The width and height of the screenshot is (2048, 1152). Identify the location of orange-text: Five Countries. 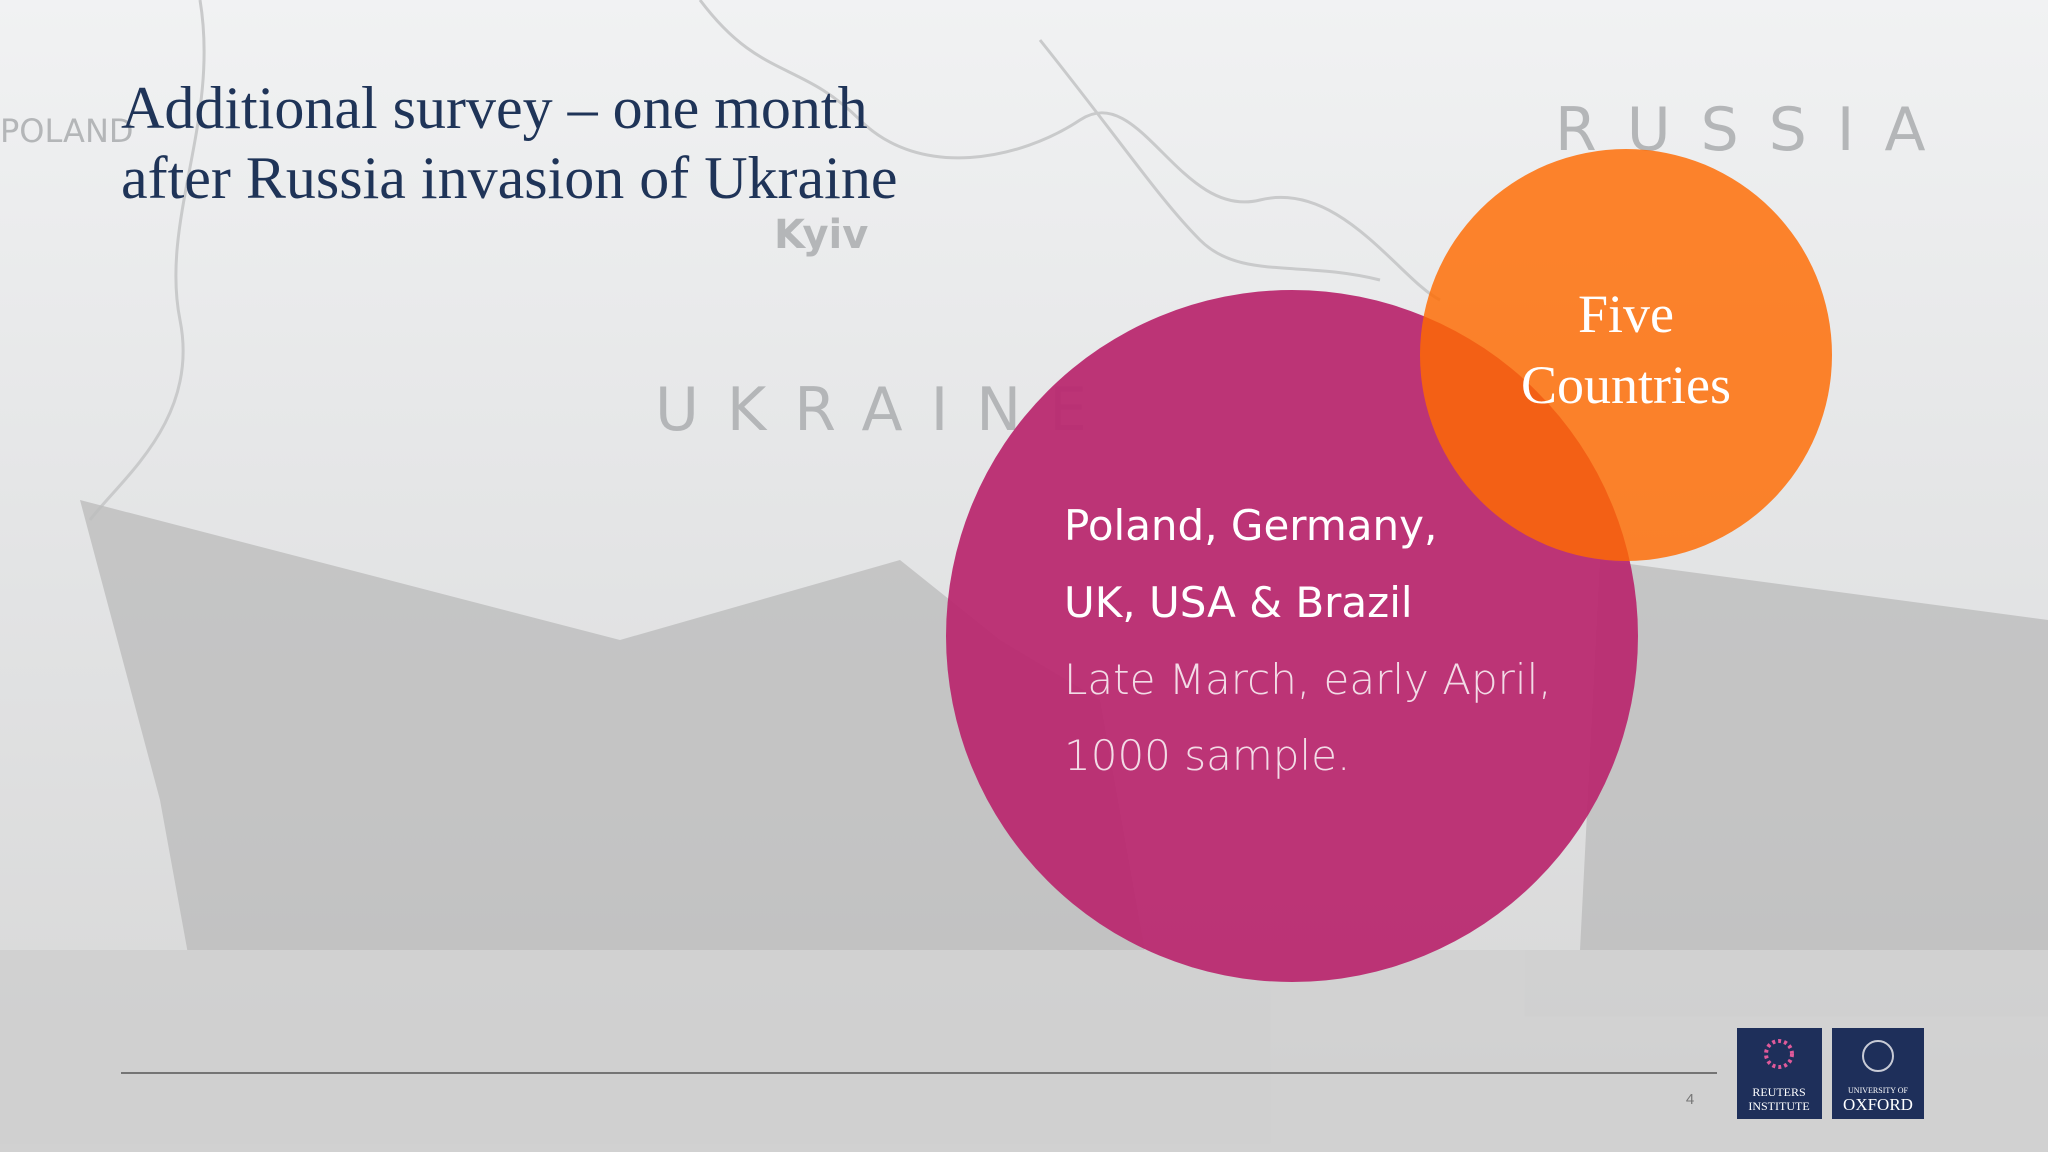
(1626, 349).